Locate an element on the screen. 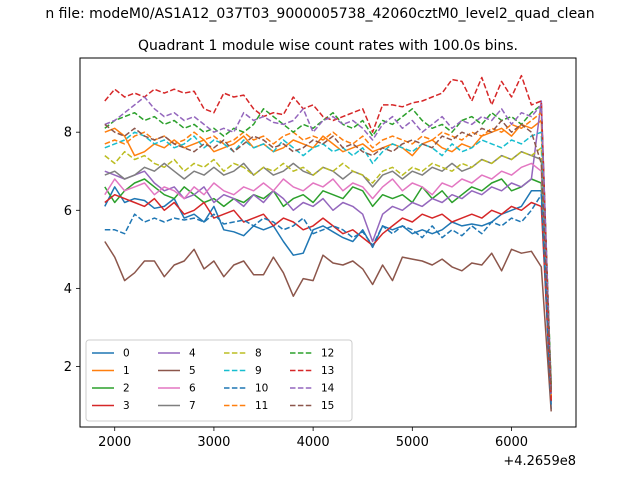 The width and height of the screenshot is (640, 480). x-axis-offset-label: +4.2659e8 is located at coordinates (539, 461).